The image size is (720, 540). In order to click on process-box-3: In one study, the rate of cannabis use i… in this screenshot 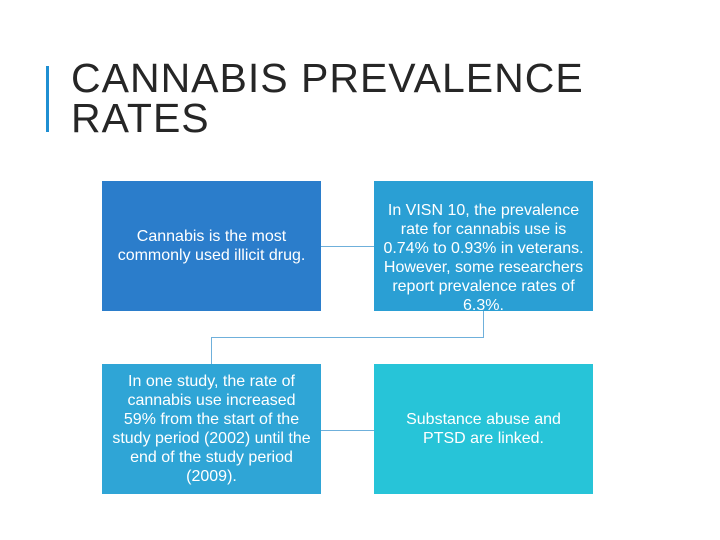, I will do `click(211, 429)`.